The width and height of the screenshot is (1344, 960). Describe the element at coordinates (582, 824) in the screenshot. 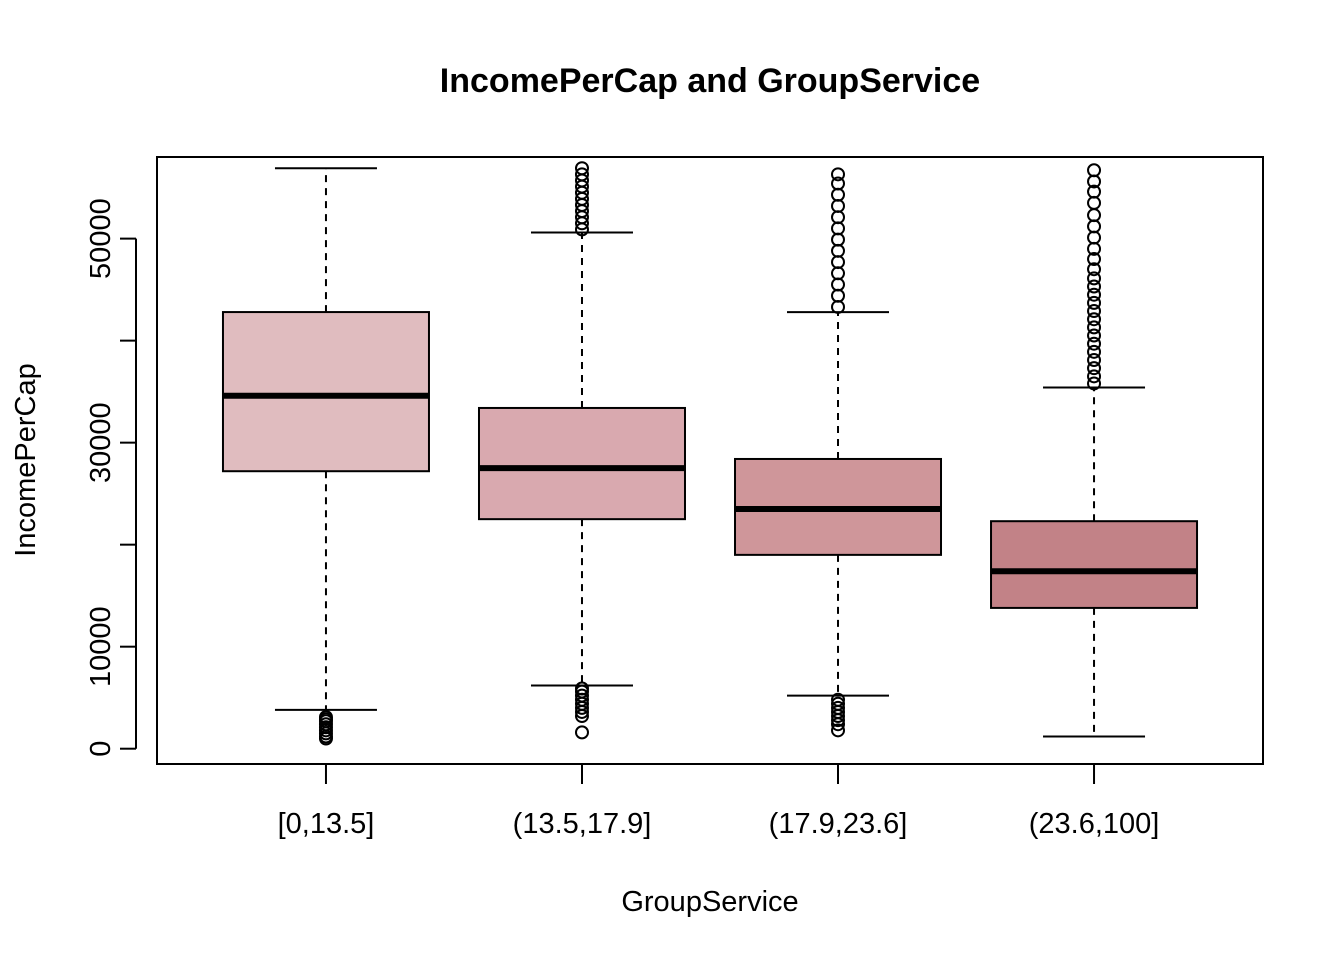

I see `x-tick-label: (13.5,17.9]` at that location.